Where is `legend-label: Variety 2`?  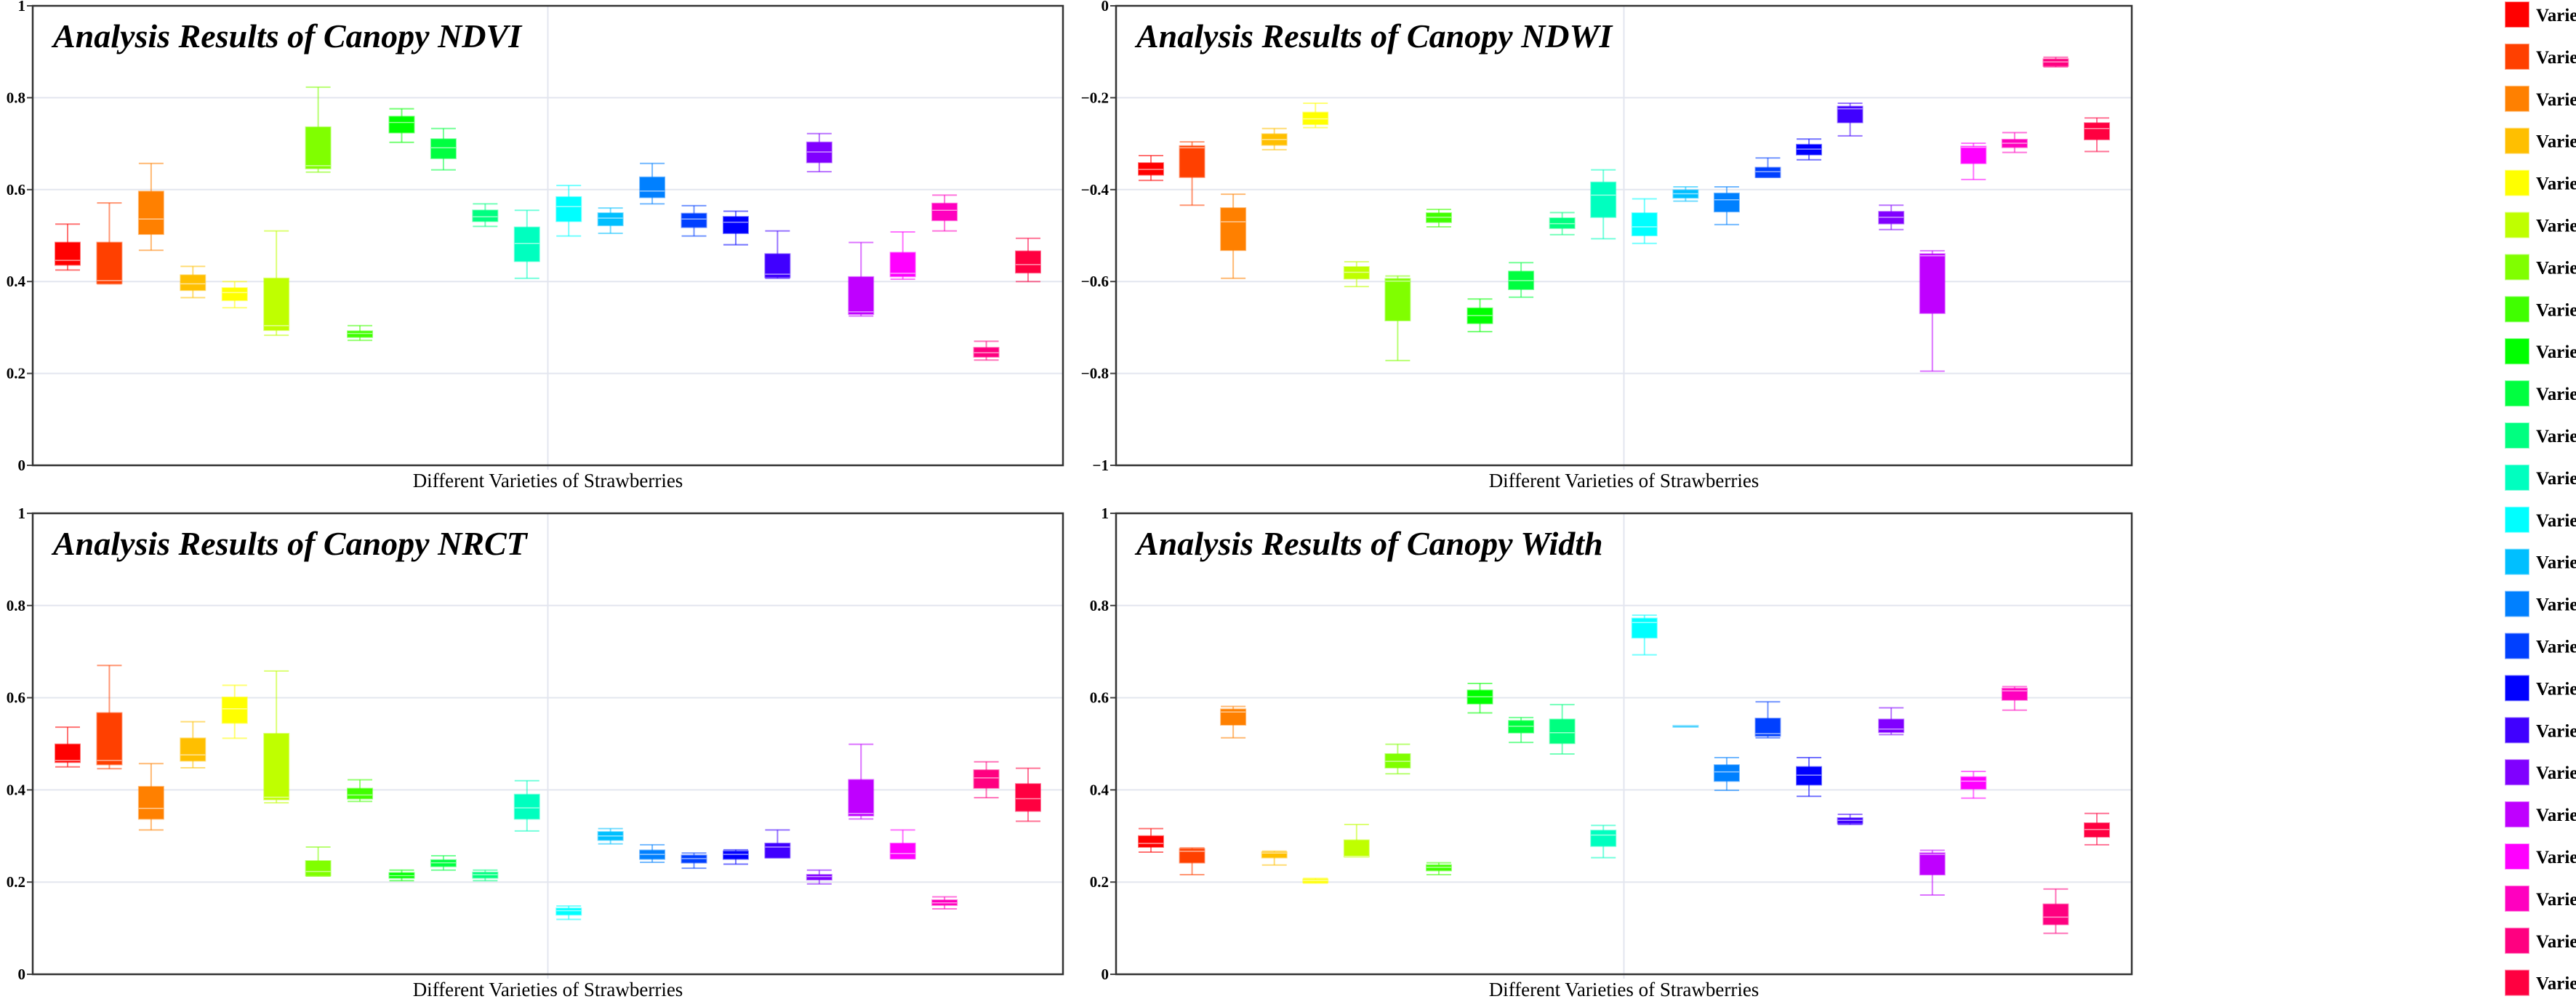
legend-label: Variety 2 is located at coordinates (2556, 58).